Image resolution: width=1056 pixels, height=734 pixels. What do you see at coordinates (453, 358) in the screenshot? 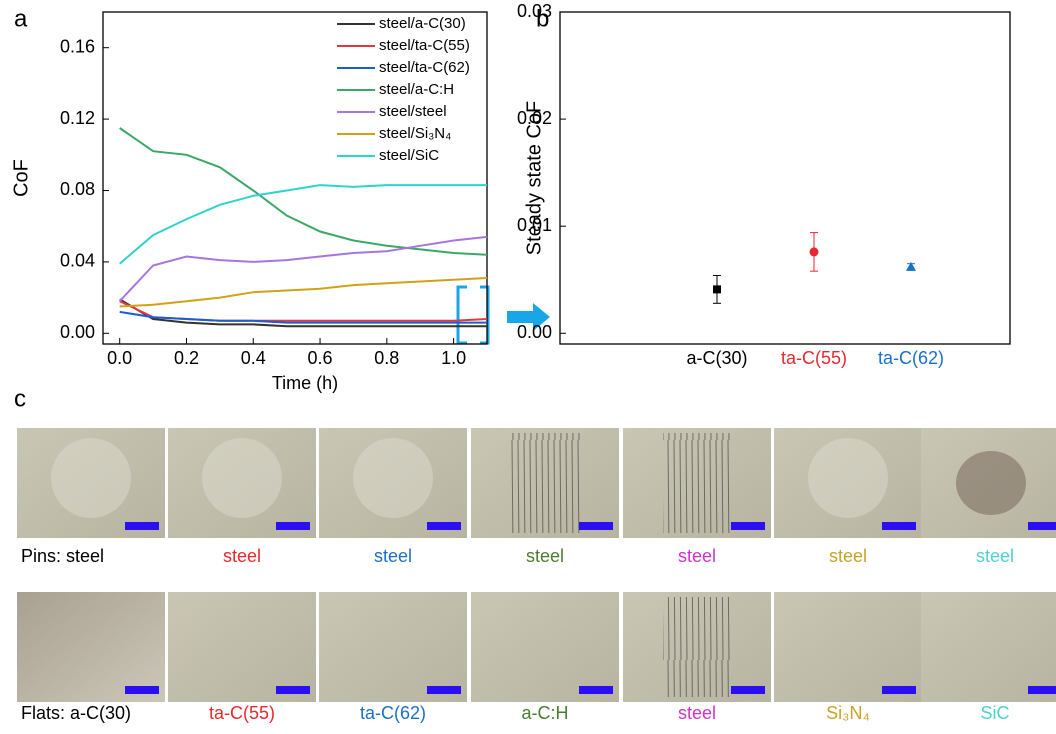
I see `x-tick-label: 1.0` at bounding box center [453, 358].